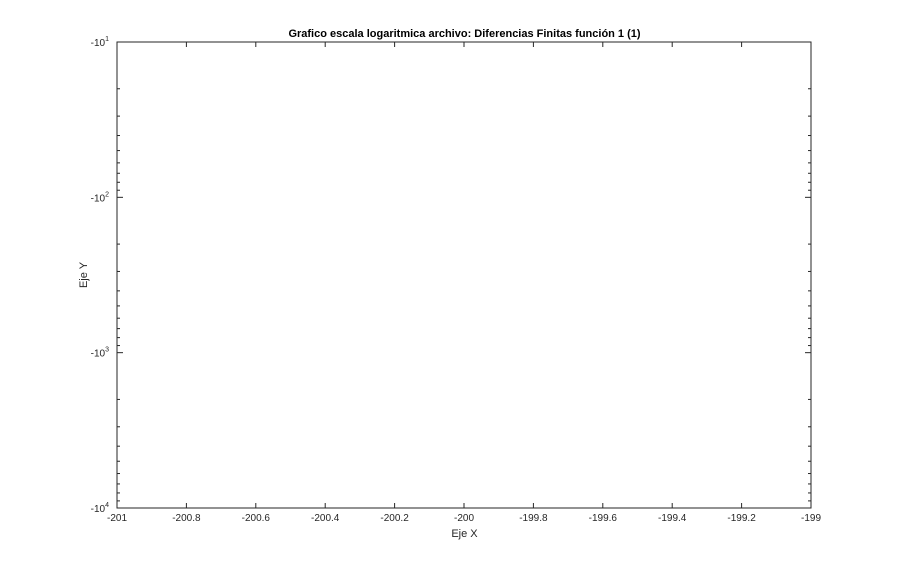 This screenshot has height=571, width=897. Describe the element at coordinates (256, 518) in the screenshot. I see `x-tick-label: -200.6` at that location.